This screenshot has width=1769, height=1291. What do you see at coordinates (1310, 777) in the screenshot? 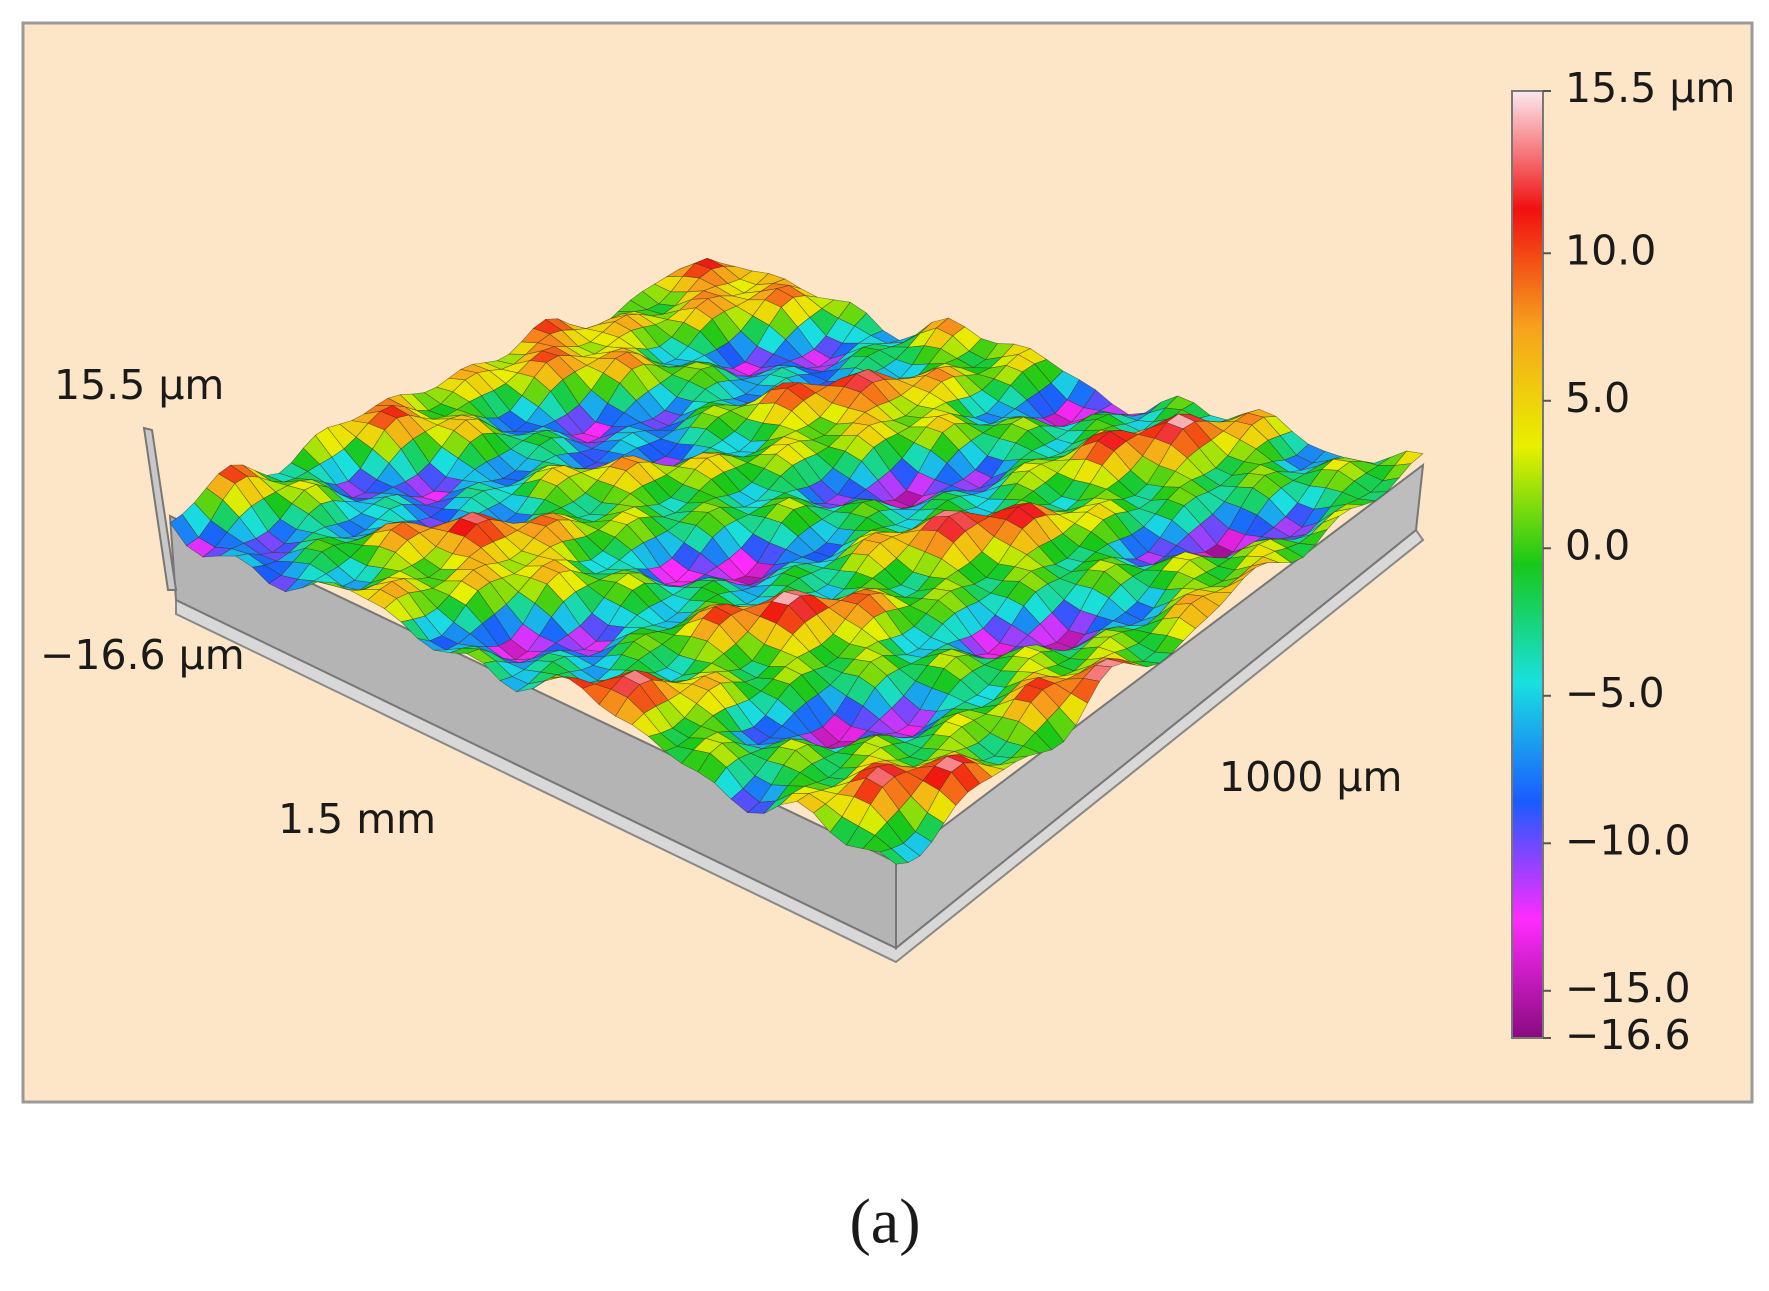
I see `y-axis-label: 1000 µm` at bounding box center [1310, 777].